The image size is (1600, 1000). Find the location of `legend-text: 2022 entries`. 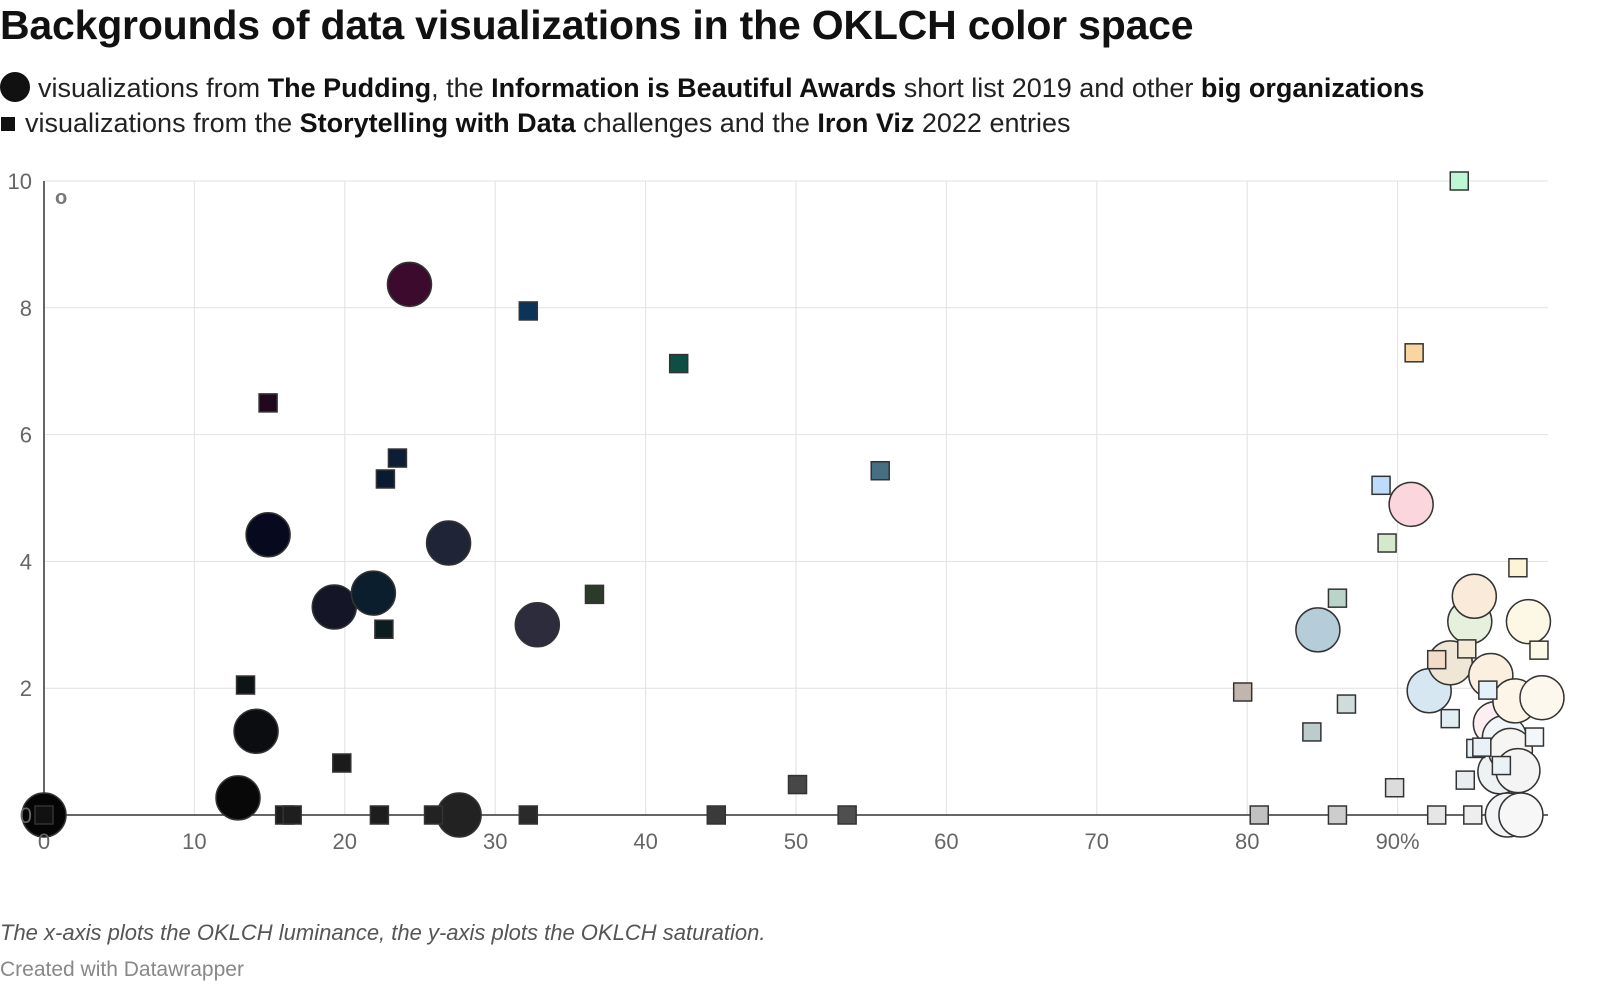

legend-text: 2022 entries is located at coordinates (992, 123).